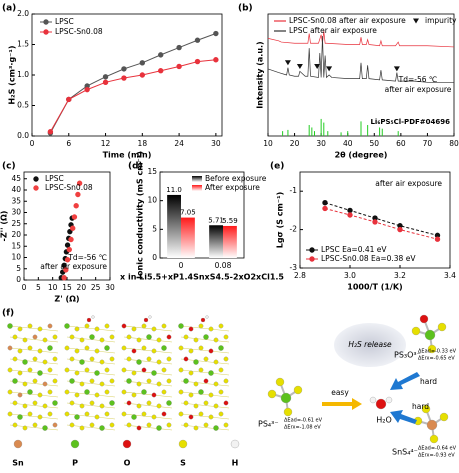  Describe the element at coordinates (268, 424) in the screenshot. I see `species-label: PS₄³⁻` at that location.